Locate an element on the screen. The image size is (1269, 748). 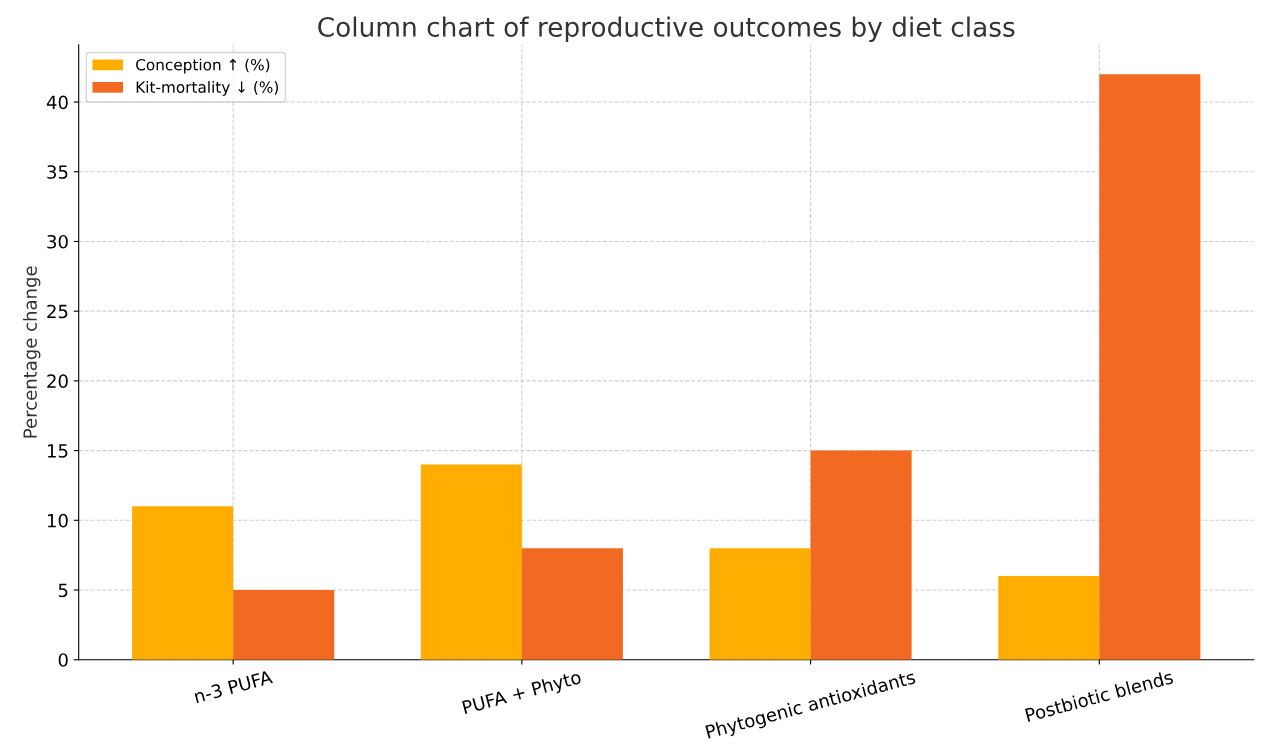
chart-title: Column chart of reproductive outcomes by diet class is located at coordinates (666, 29).